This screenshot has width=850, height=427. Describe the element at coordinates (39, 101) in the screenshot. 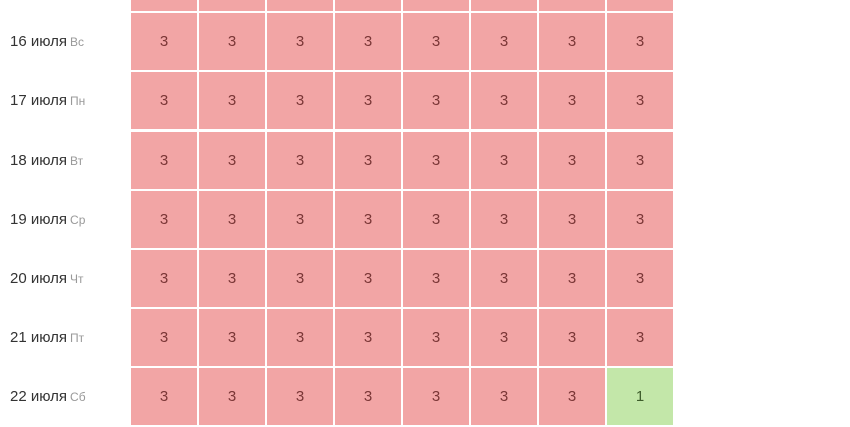

I see `date-text: 17 июля` at that location.